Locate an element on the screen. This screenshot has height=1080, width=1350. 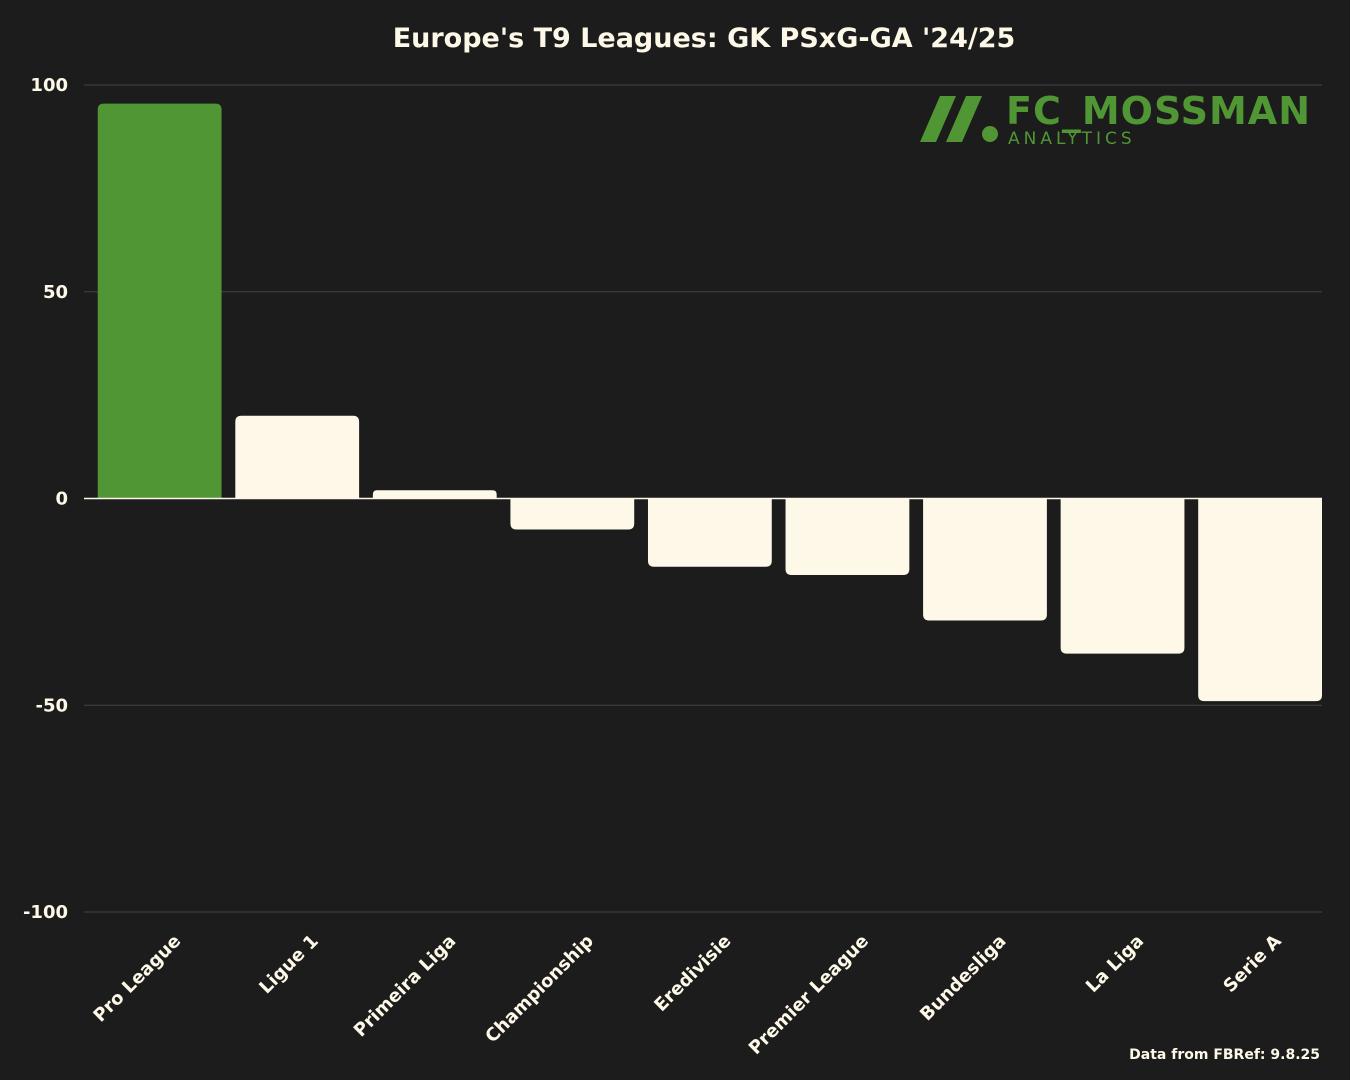
brand-logo-ball-icon is located at coordinates (990, 134).